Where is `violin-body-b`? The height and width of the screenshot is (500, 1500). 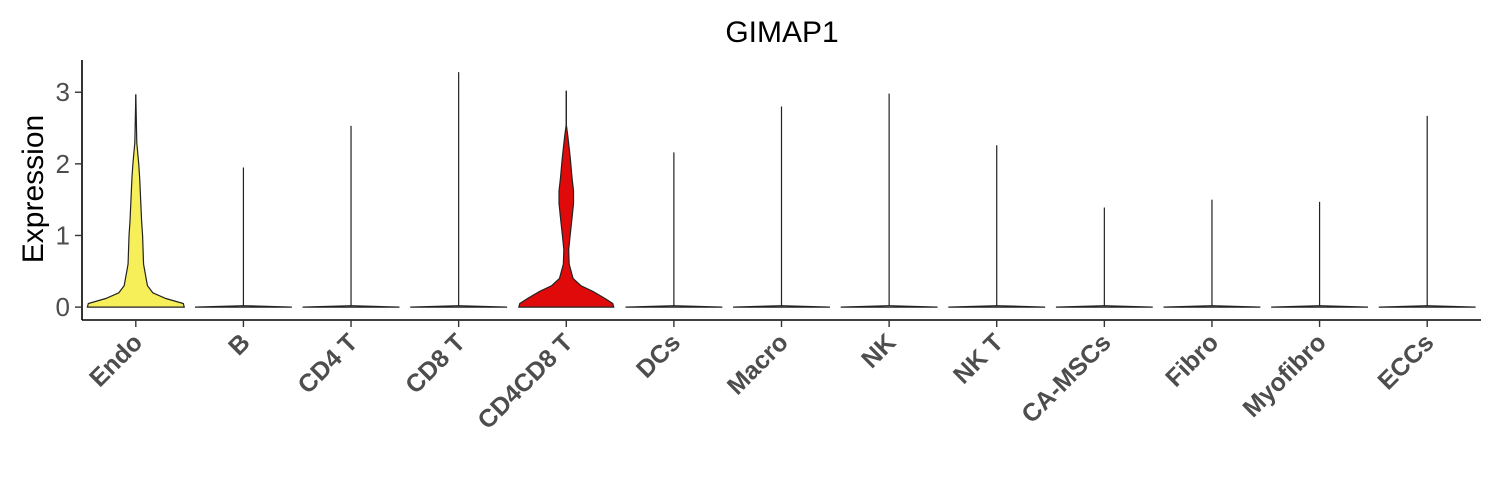
violin-body-b is located at coordinates (243, 306).